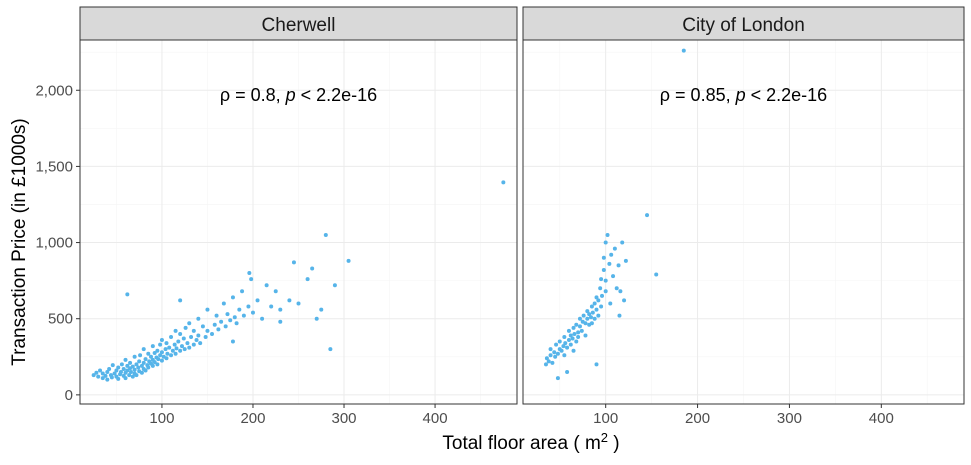  What do you see at coordinates (530, 442) in the screenshot?
I see `x-axis-title: Total floor area ( m2 )` at bounding box center [530, 442].